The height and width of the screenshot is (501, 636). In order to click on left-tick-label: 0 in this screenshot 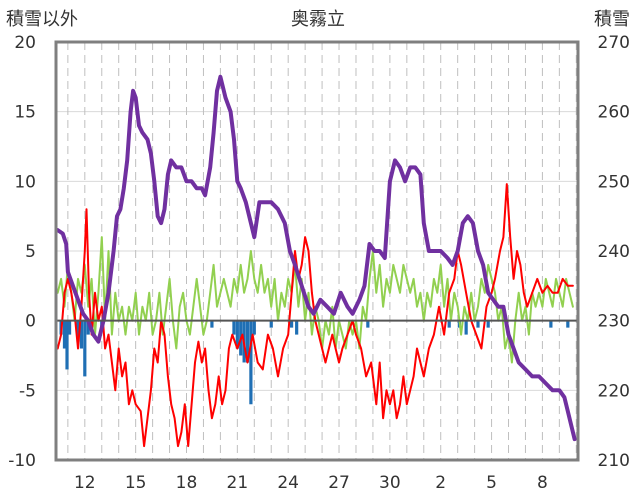, I will do `click(30, 322)`.